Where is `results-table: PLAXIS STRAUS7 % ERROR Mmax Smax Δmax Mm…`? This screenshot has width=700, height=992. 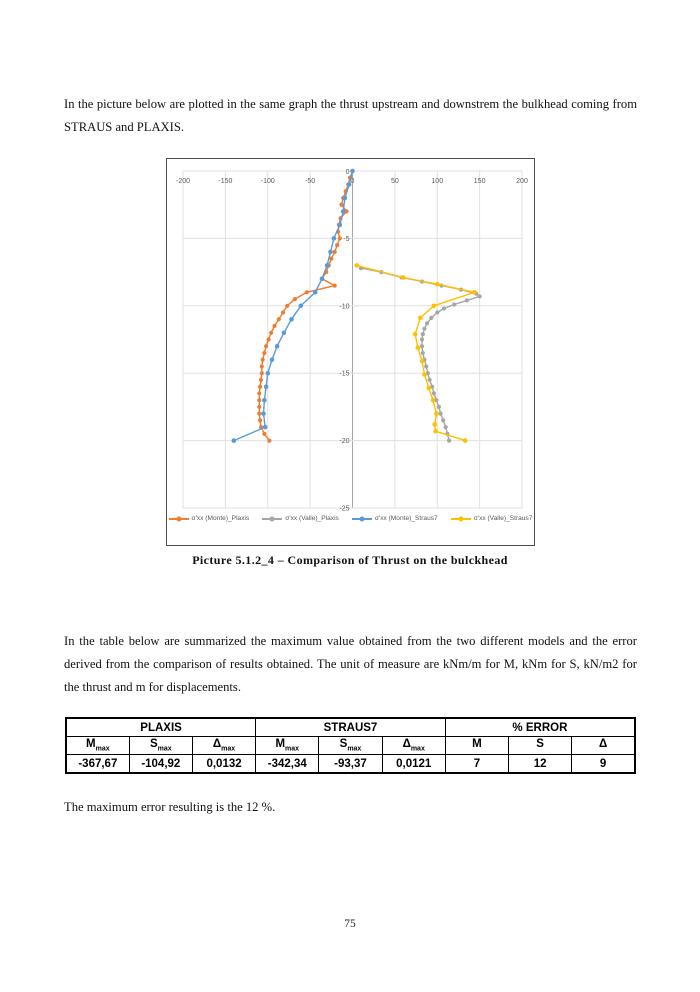
results-table: PLAXIS STRAUS7 % ERROR Mmax Smax Δmax Mm… is located at coordinates (350, 745).